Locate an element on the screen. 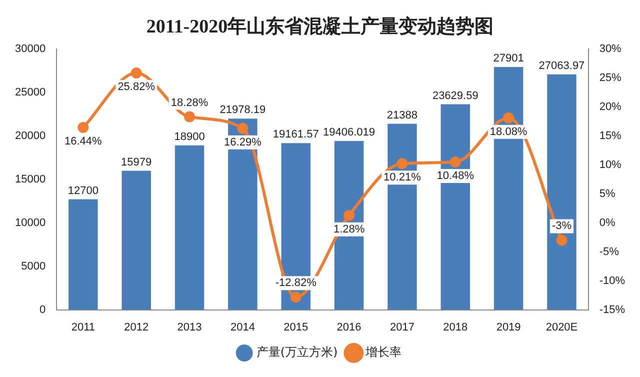  data-label: 18.28% is located at coordinates (189, 102).